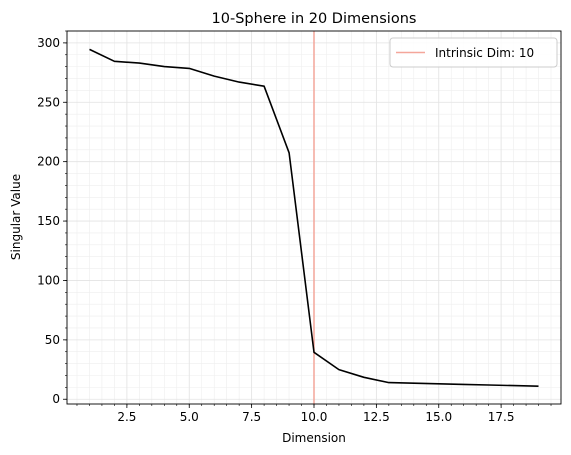  What do you see at coordinates (48, 162) in the screenshot?
I see `y-tick-label: 200` at bounding box center [48, 162].